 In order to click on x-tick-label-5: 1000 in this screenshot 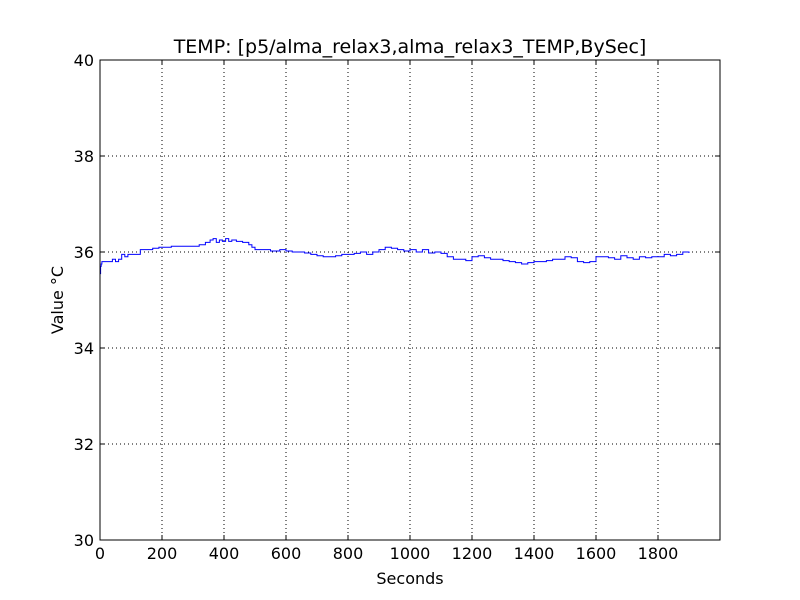, I will do `click(410, 553)`.